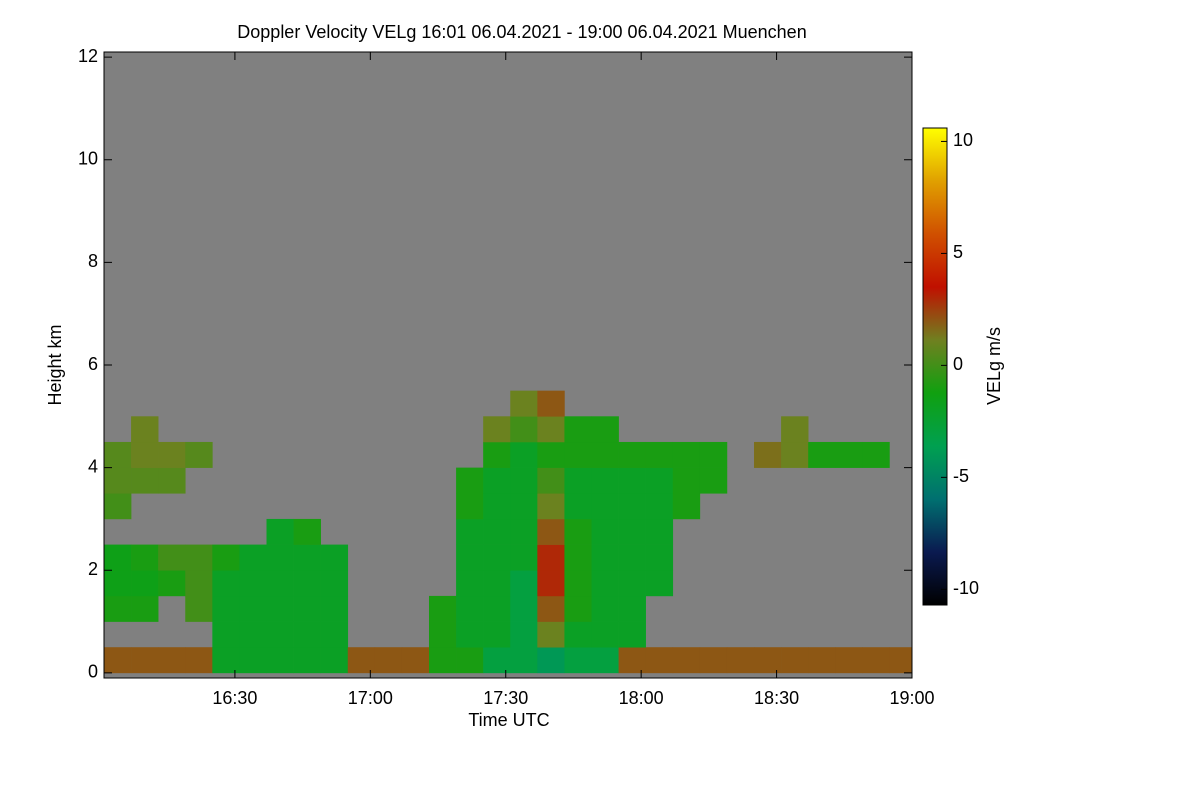  I want to click on x-tick-label: 17:00, so click(370, 698).